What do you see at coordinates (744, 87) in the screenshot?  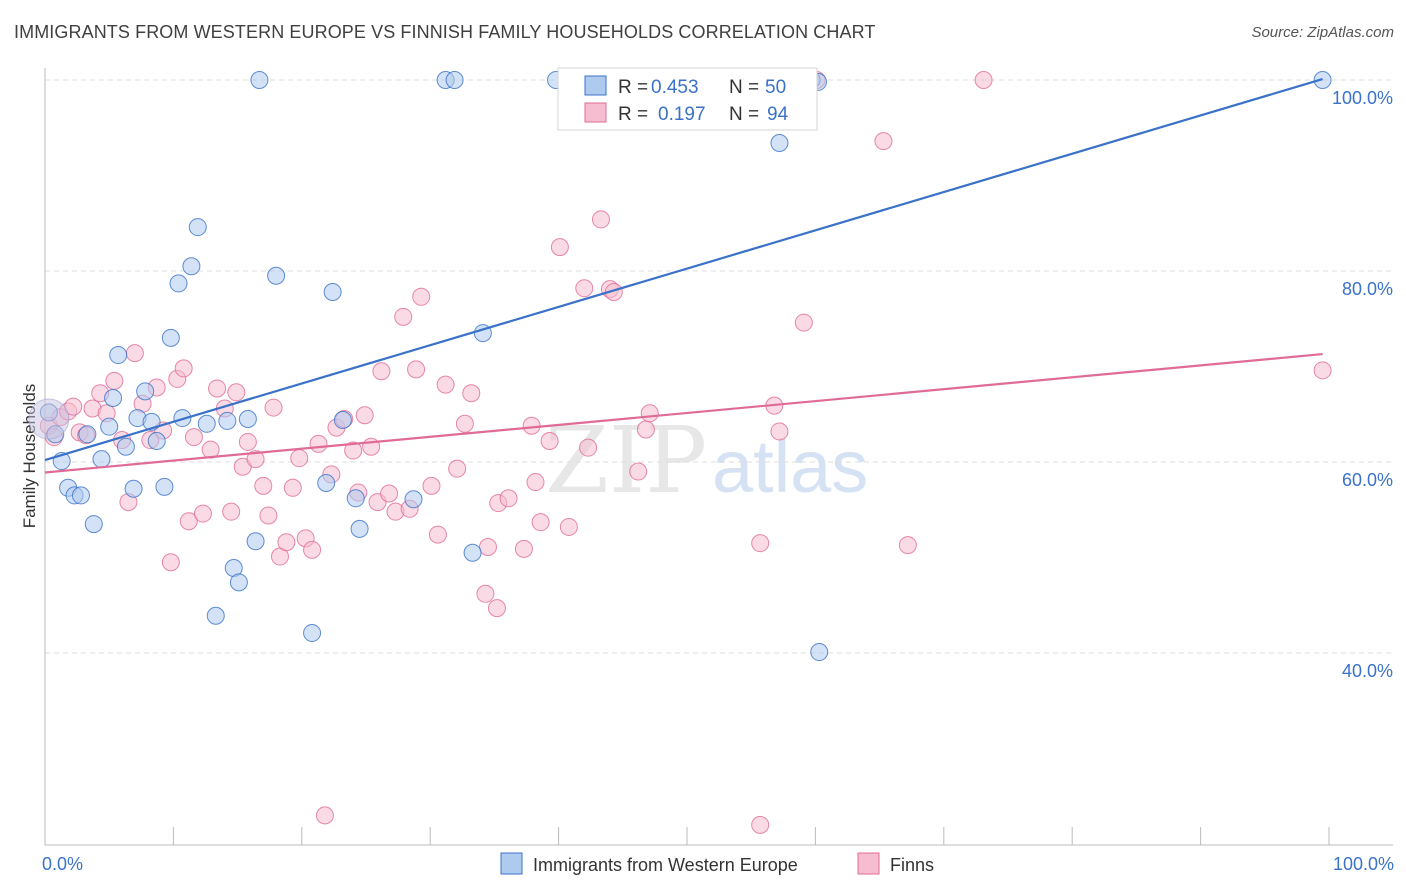 I see `stats-blue-n-label: N =` at bounding box center [744, 87].